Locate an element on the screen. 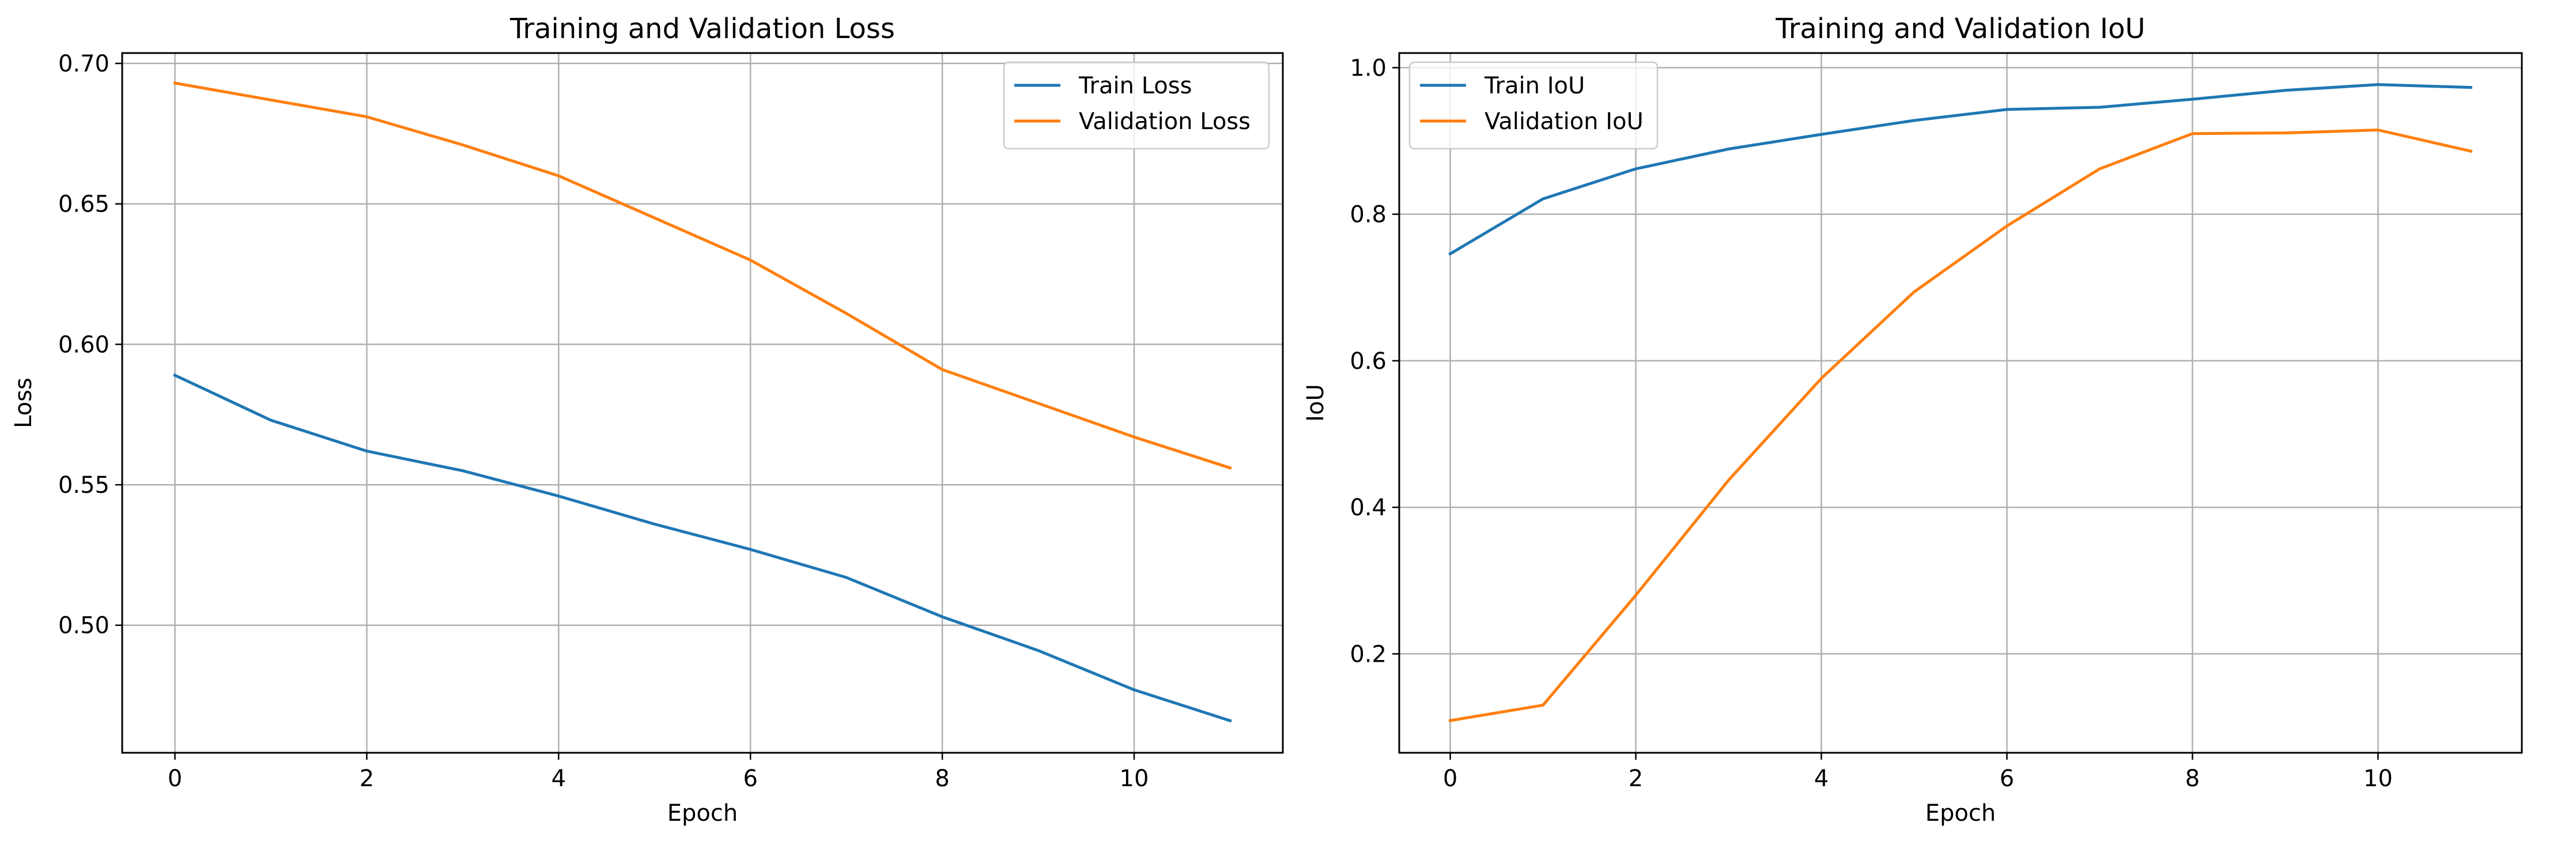  series-line-train-iou is located at coordinates (1960, 169).